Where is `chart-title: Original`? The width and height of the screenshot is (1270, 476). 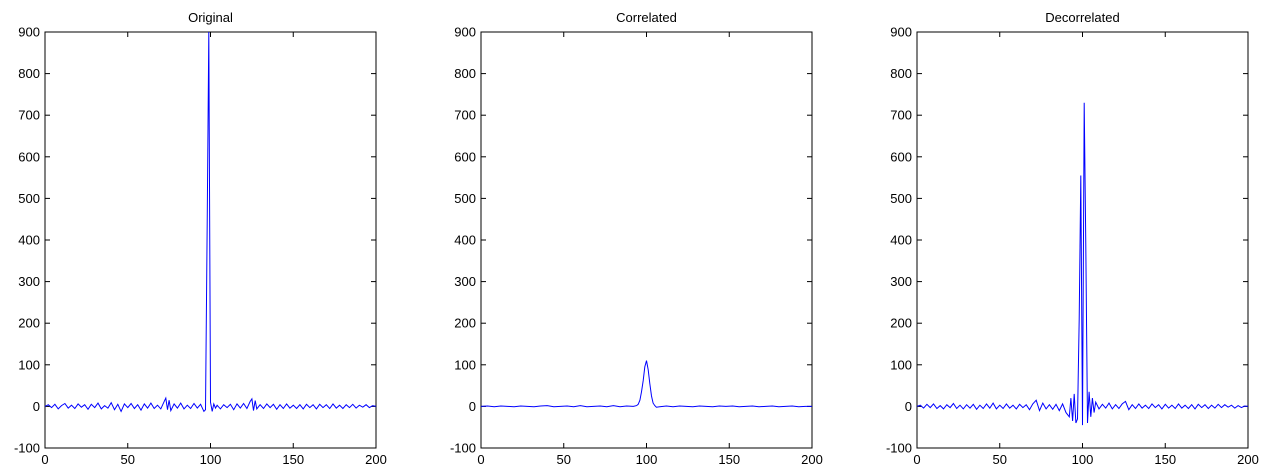 chart-title: Original is located at coordinates (210, 17).